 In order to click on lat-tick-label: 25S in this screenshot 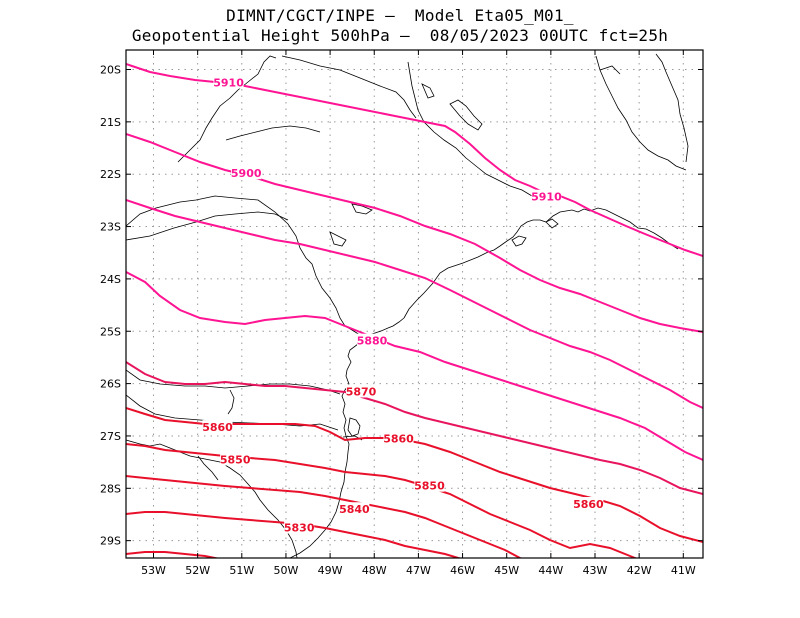, I will do `click(110, 331)`.